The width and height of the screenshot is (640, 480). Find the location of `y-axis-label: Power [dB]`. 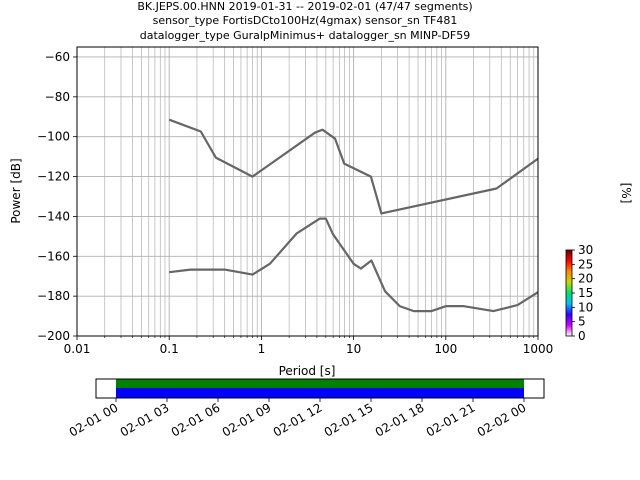

y-axis-label: Power [dB] is located at coordinates (16, 190).